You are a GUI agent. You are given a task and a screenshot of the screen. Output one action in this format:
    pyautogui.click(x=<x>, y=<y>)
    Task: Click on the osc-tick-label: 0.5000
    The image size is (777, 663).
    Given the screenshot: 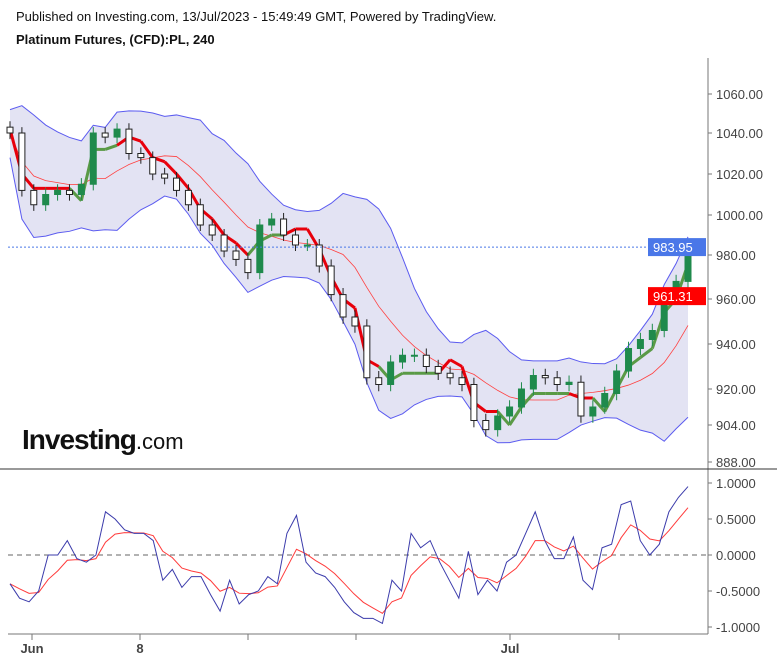 What is the action you would take?
    pyautogui.click(x=736, y=519)
    